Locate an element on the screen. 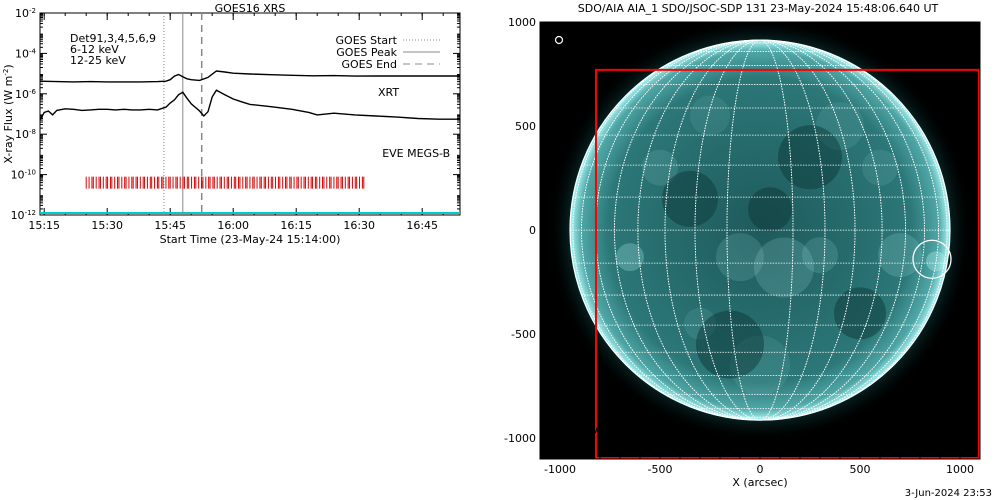  aia-x-tick-label: -500 is located at coordinates (660, 469).